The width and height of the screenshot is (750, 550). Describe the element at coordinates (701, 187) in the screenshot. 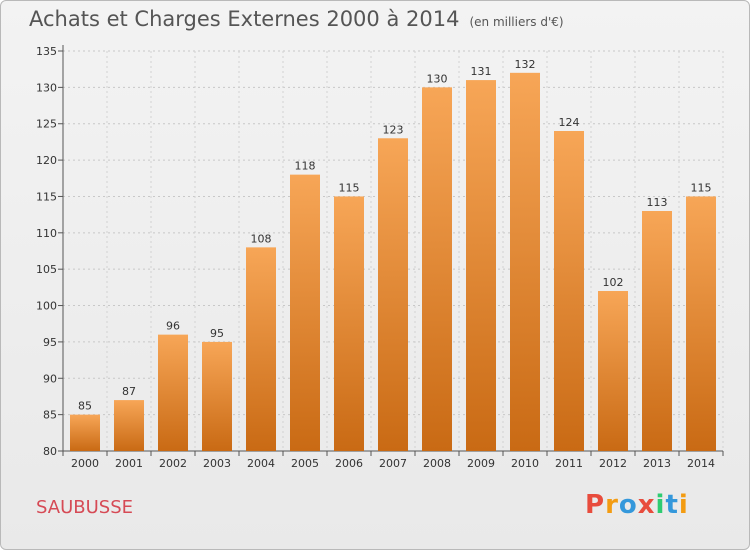

I see `value-label-2014: 115` at that location.